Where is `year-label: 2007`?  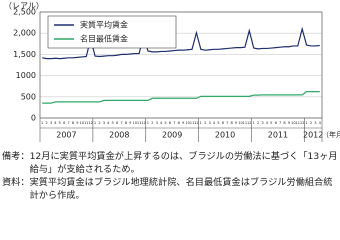
year-label: 2007 is located at coordinates (66, 135).